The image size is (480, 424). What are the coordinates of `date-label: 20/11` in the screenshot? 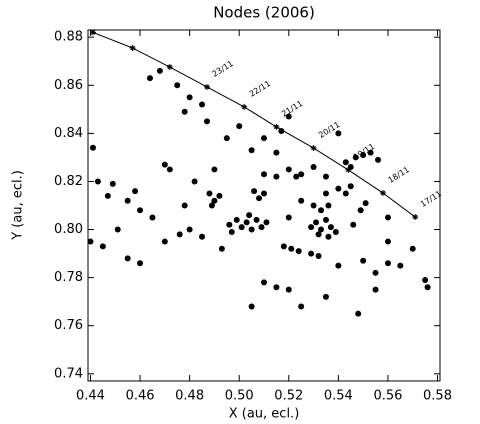 It's located at (329, 130).